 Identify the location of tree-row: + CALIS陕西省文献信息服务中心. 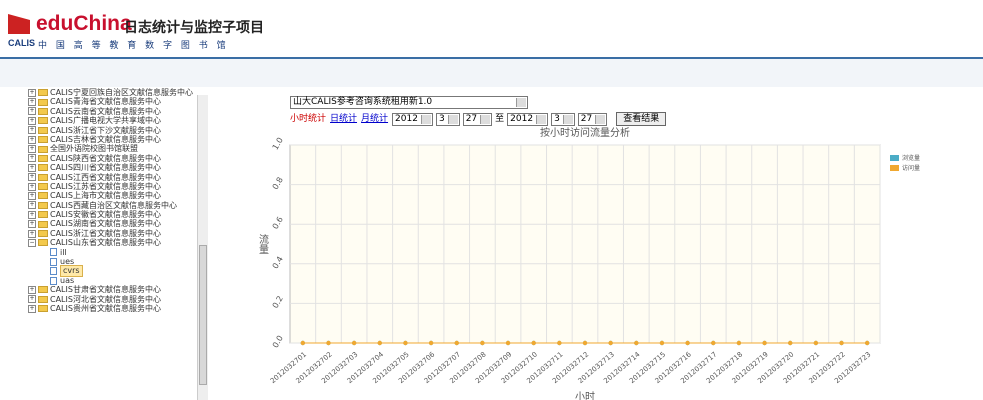
(112, 158).